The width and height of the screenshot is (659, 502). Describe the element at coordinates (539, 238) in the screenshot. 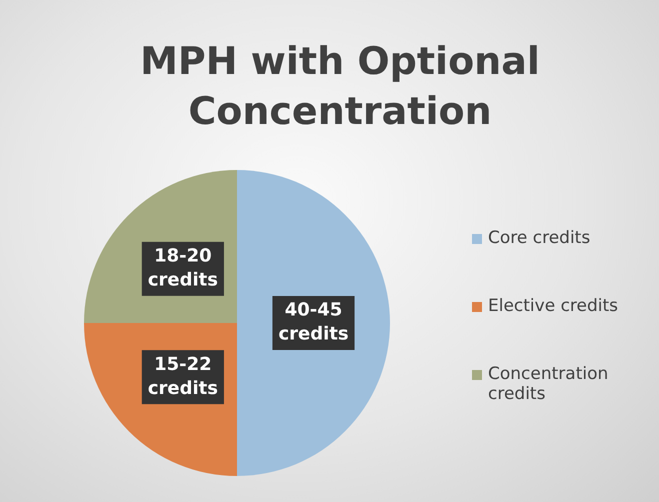

I see `legend-label: Core credits` at that location.